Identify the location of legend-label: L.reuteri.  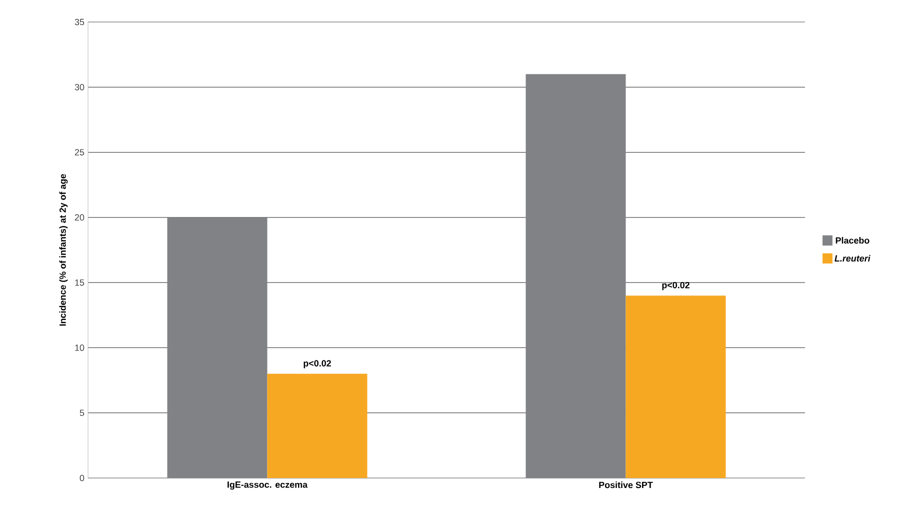
(852, 258).